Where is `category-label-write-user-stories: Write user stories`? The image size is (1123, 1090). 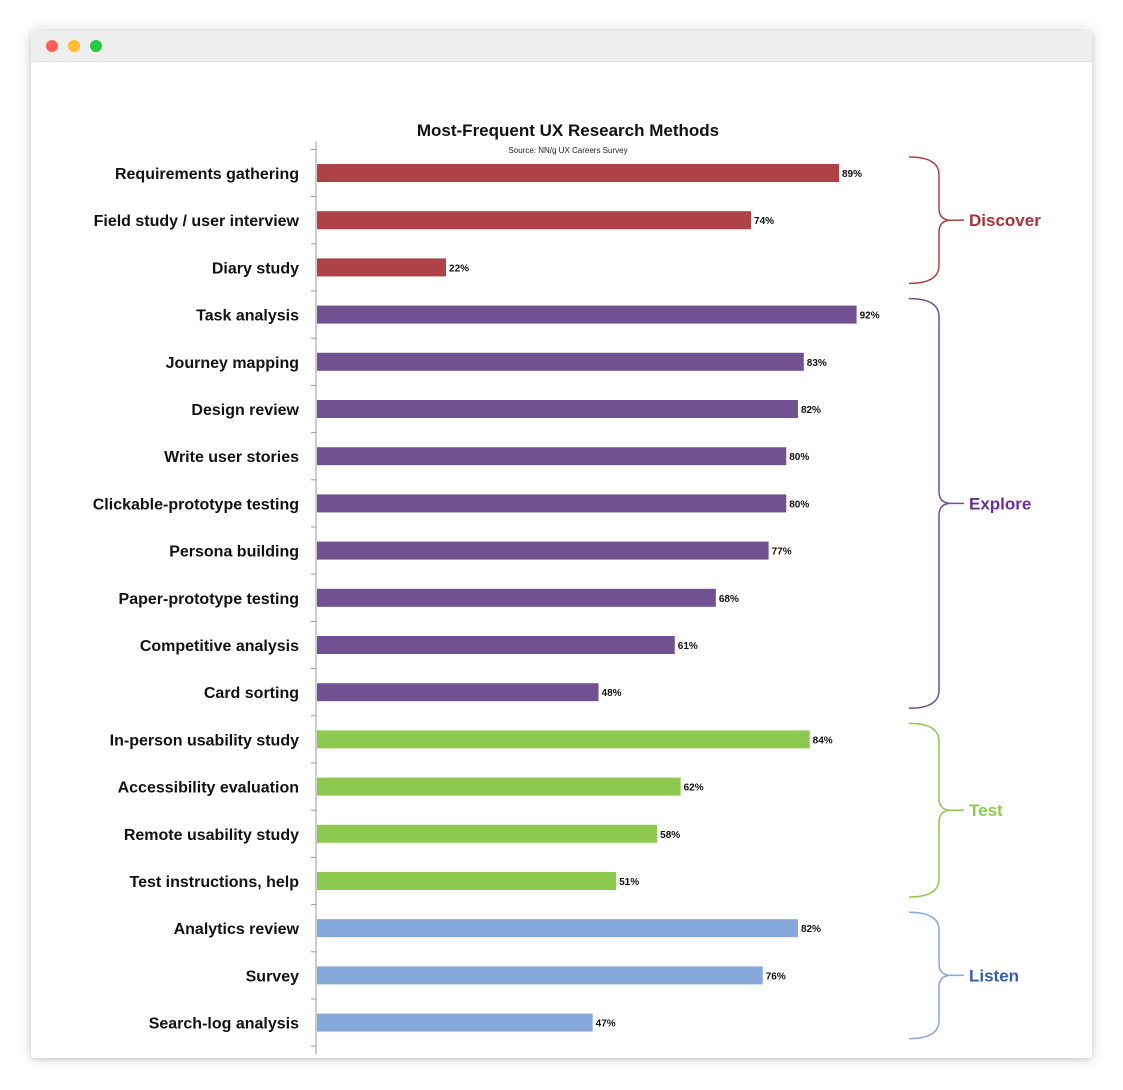
category-label-write-user-stories: Write user stories is located at coordinates (231, 457).